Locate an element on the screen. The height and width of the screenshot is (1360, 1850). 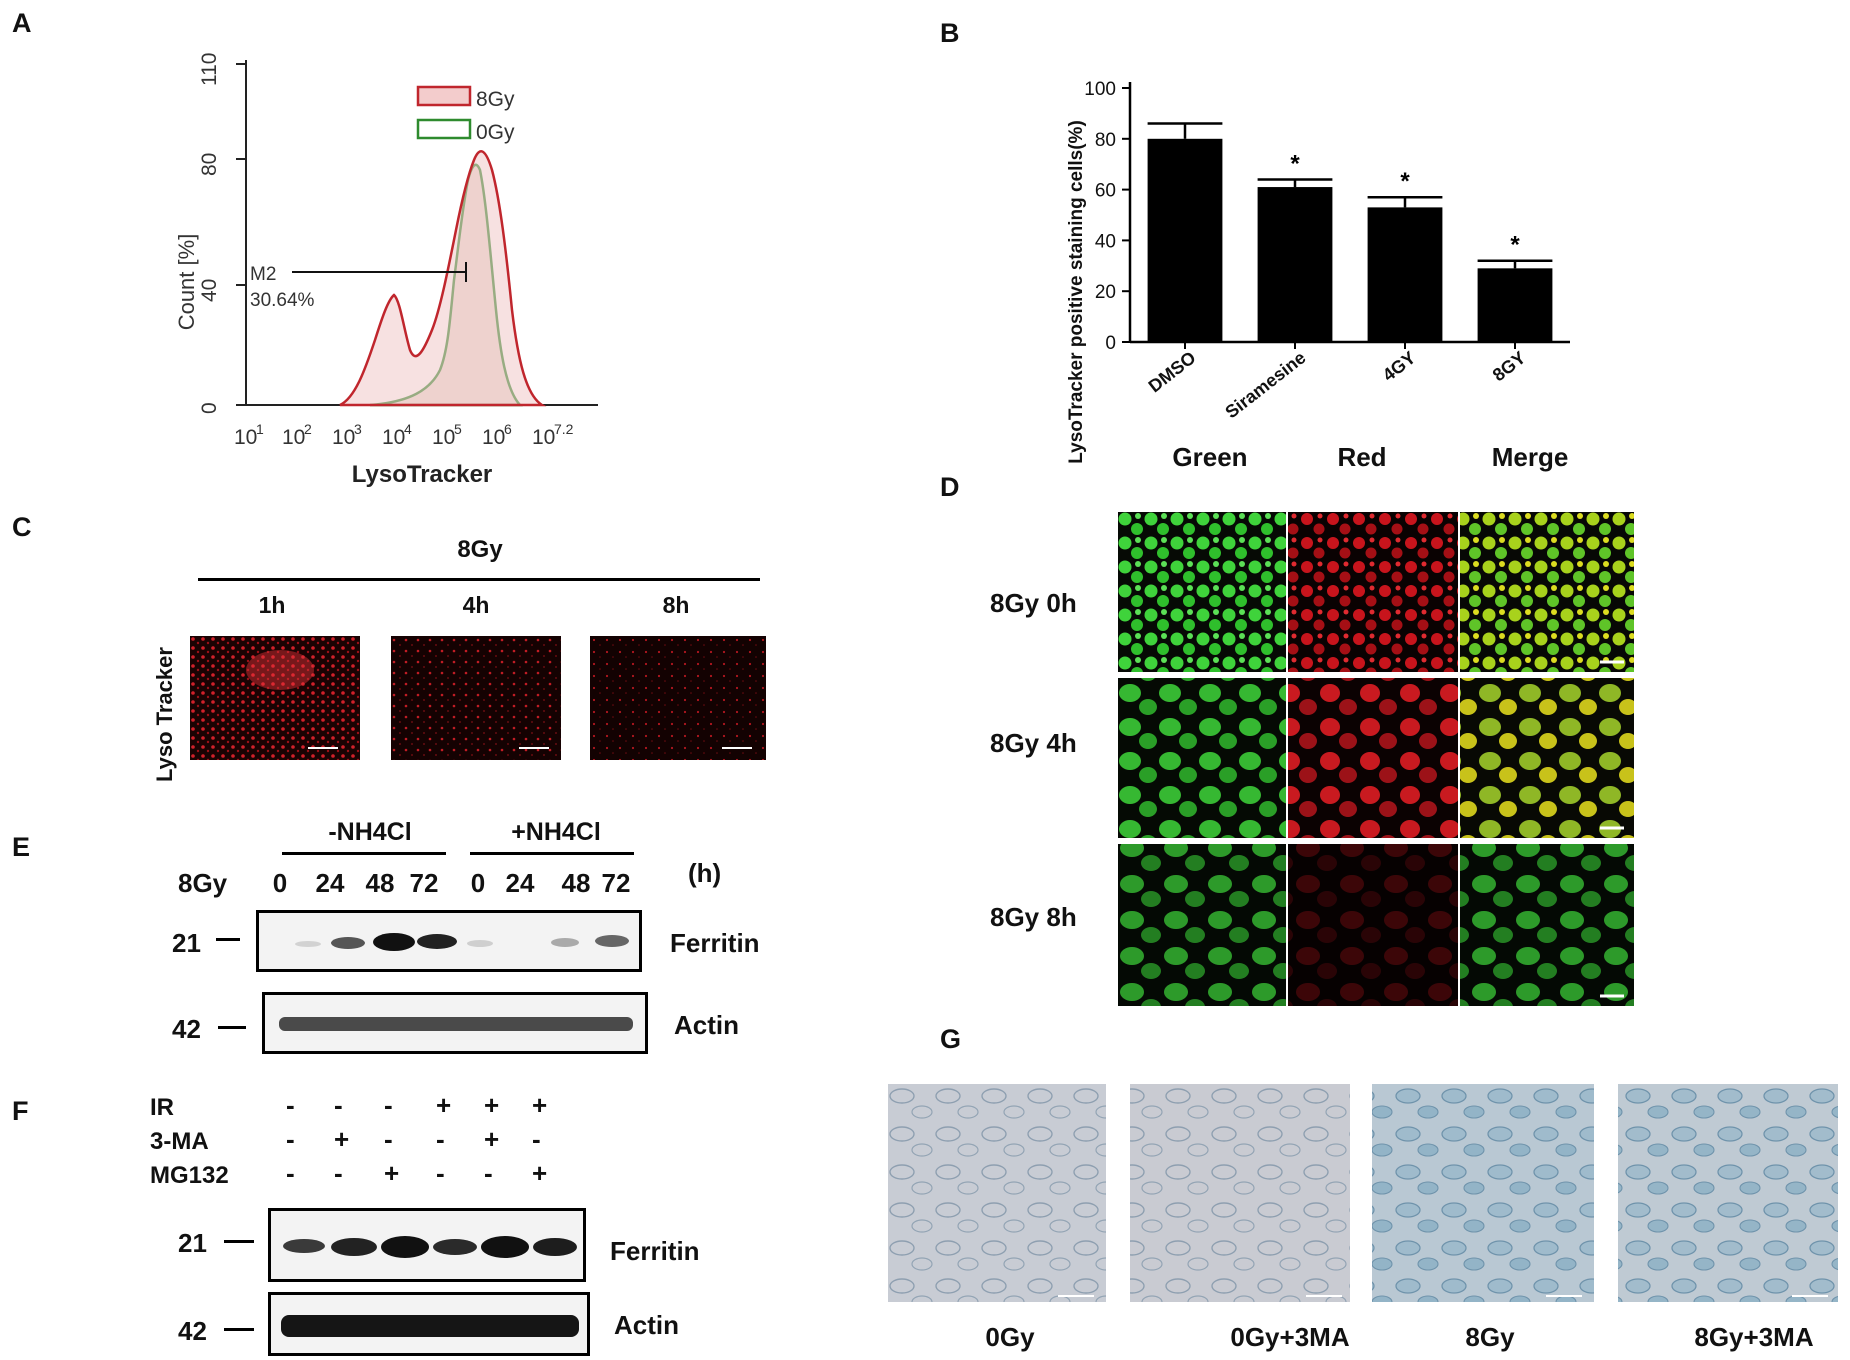
panel-a-ylabel: Count [%] is located at coordinates (186, 282).